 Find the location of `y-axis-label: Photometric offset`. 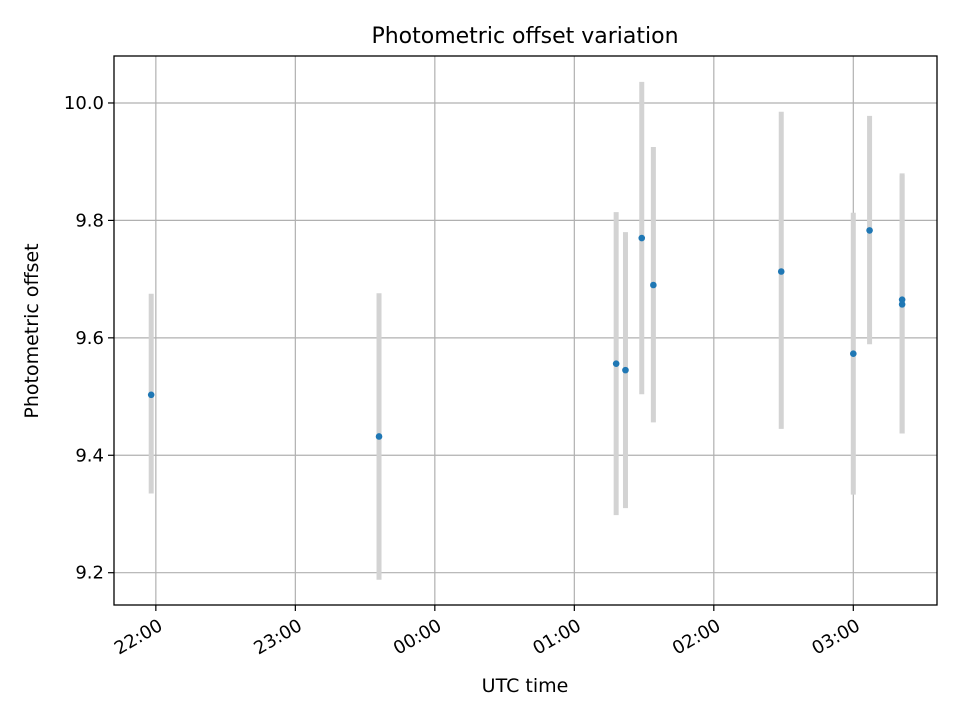

y-axis-label: Photometric offset is located at coordinates (32, 330).